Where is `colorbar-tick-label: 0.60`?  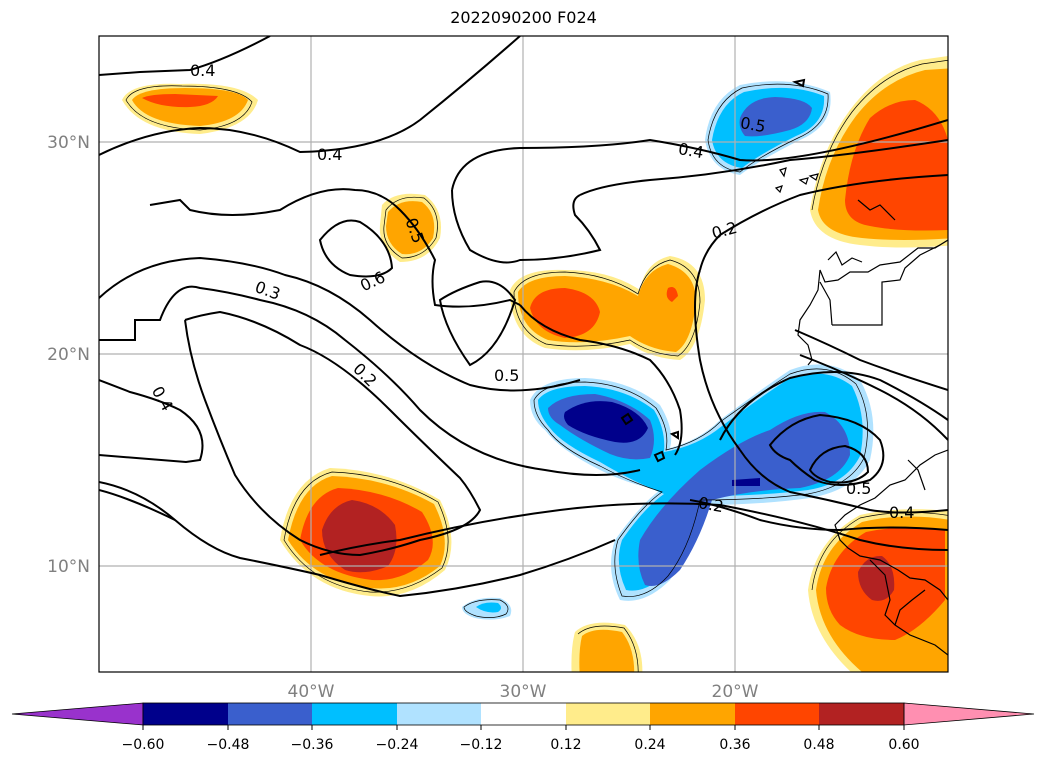
colorbar-tick-label: 0.60 is located at coordinates (903, 745).